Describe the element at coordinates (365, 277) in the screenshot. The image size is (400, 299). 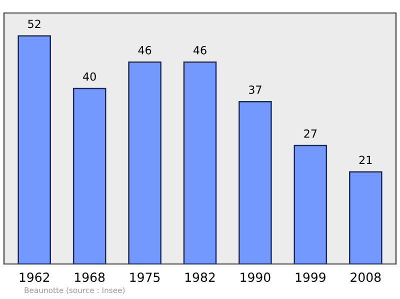
I see `x-tick-label: 2008` at that location.